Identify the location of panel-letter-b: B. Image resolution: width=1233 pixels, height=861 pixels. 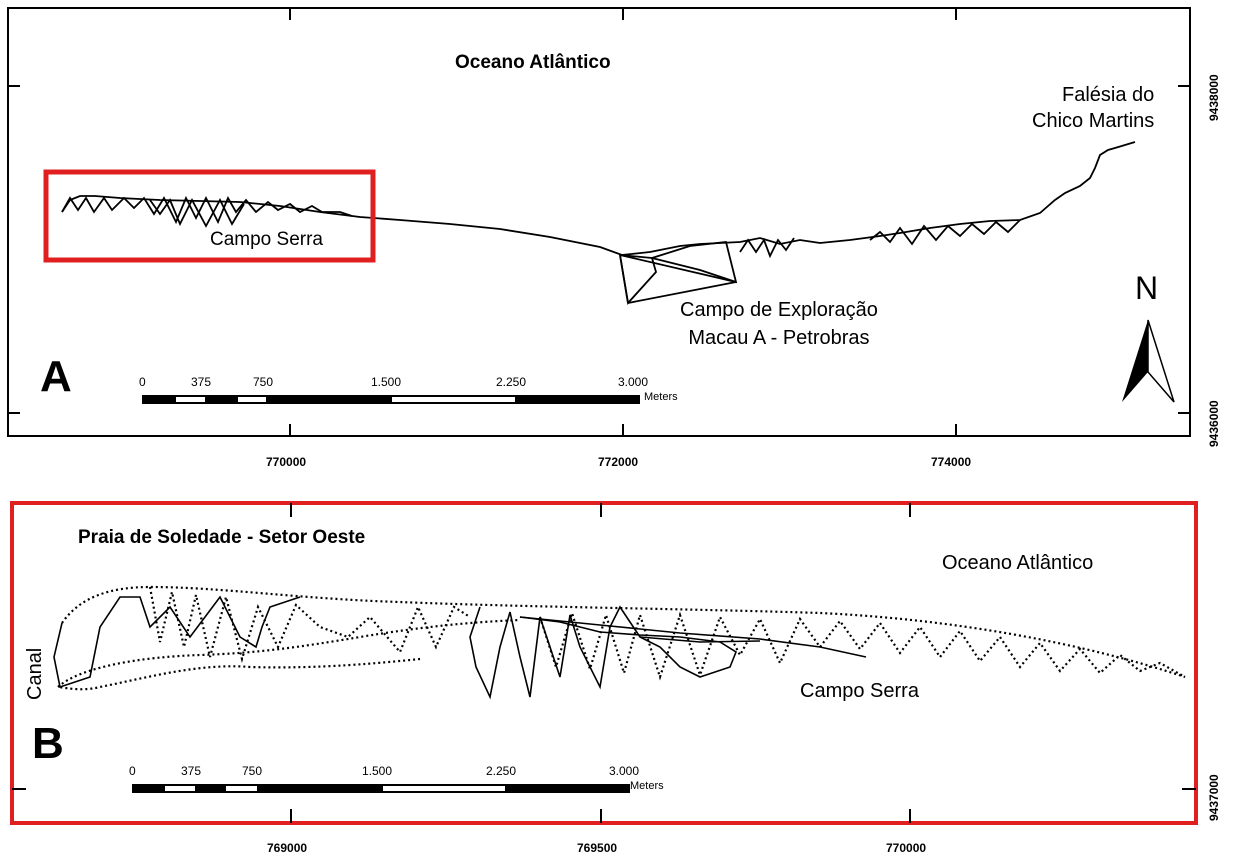
(48, 743).